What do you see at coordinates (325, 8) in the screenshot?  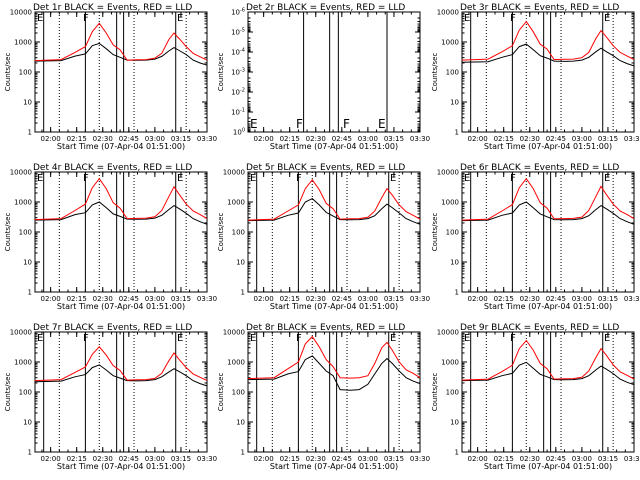 I see `panel-title: Det 2r BLACK = Events, RED = LLD` at bounding box center [325, 8].